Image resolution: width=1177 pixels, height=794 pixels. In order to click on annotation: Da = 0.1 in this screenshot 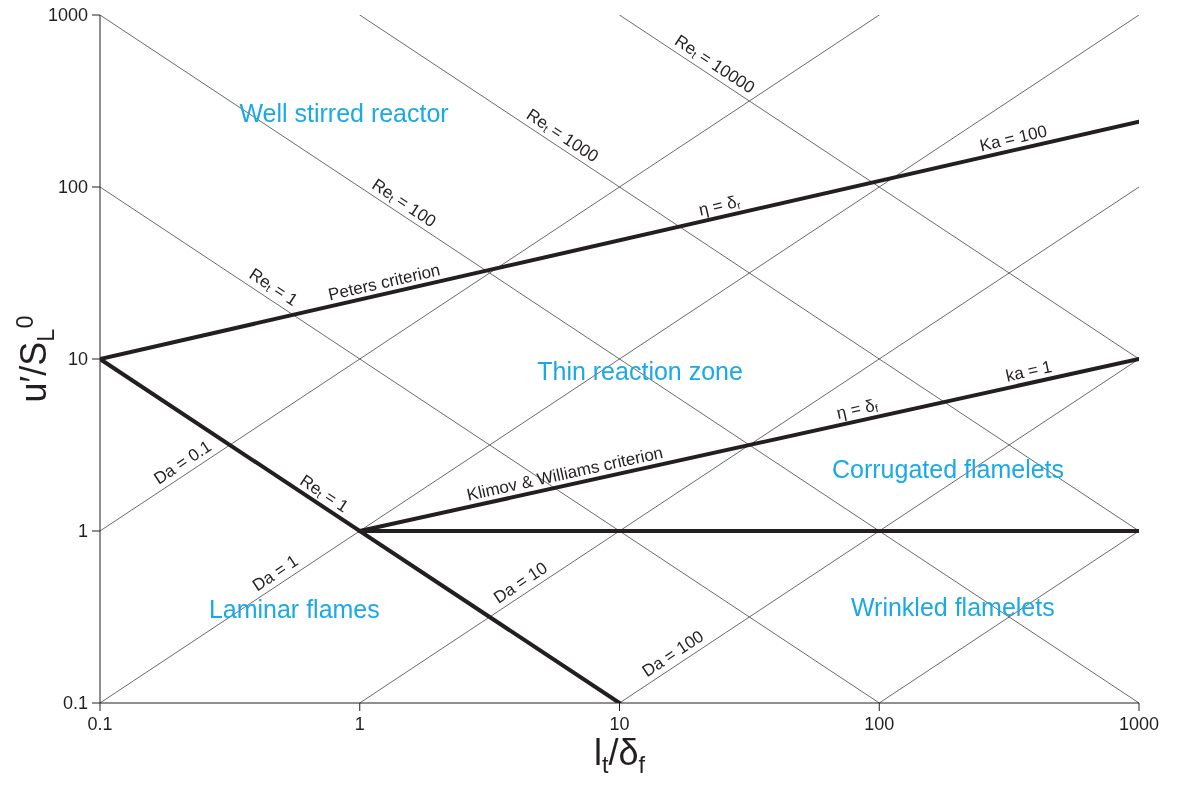, I will do `click(182, 462)`.